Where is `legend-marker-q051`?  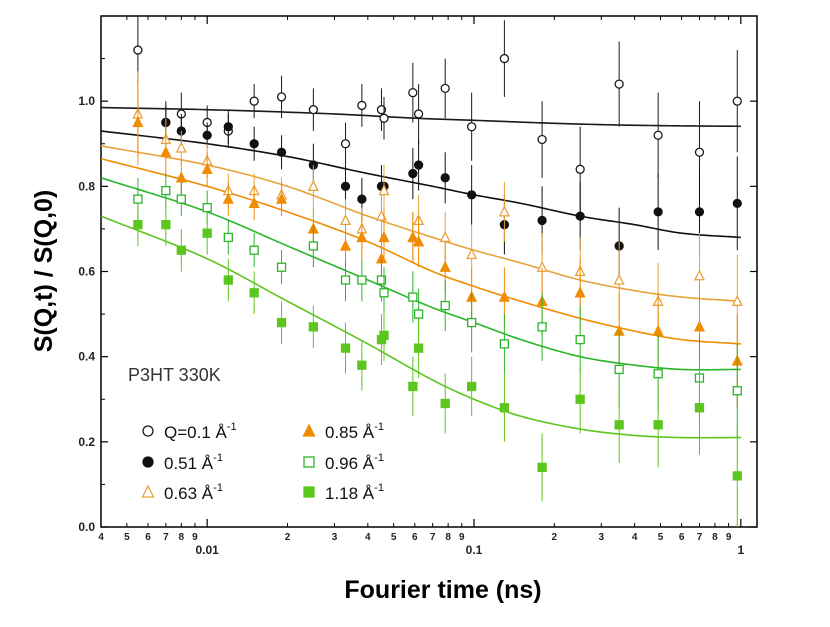 legend-marker-q051 is located at coordinates (148, 462).